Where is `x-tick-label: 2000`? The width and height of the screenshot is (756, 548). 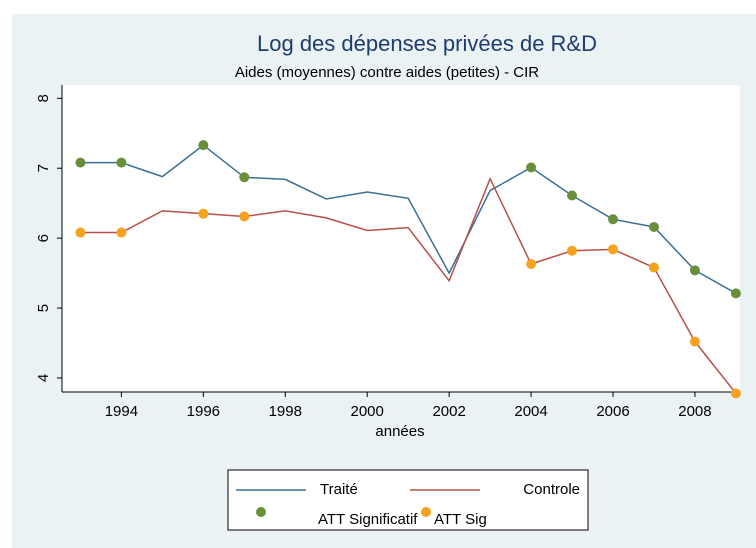 x-tick-label: 2000 is located at coordinates (367, 411).